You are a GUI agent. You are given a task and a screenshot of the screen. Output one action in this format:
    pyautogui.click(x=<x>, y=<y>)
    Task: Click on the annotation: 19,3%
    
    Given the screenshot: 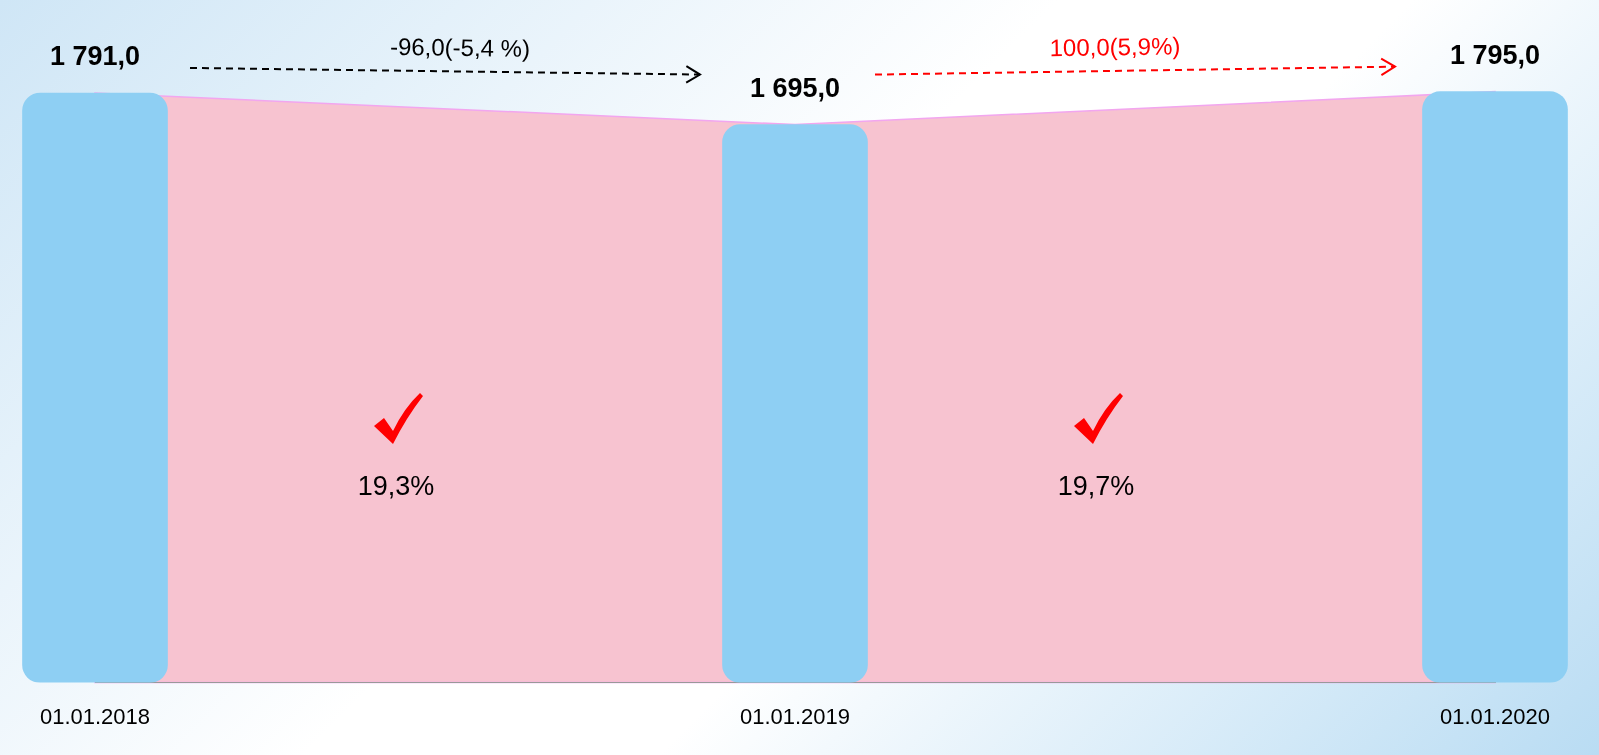 What is the action you would take?
    pyautogui.click(x=396, y=486)
    